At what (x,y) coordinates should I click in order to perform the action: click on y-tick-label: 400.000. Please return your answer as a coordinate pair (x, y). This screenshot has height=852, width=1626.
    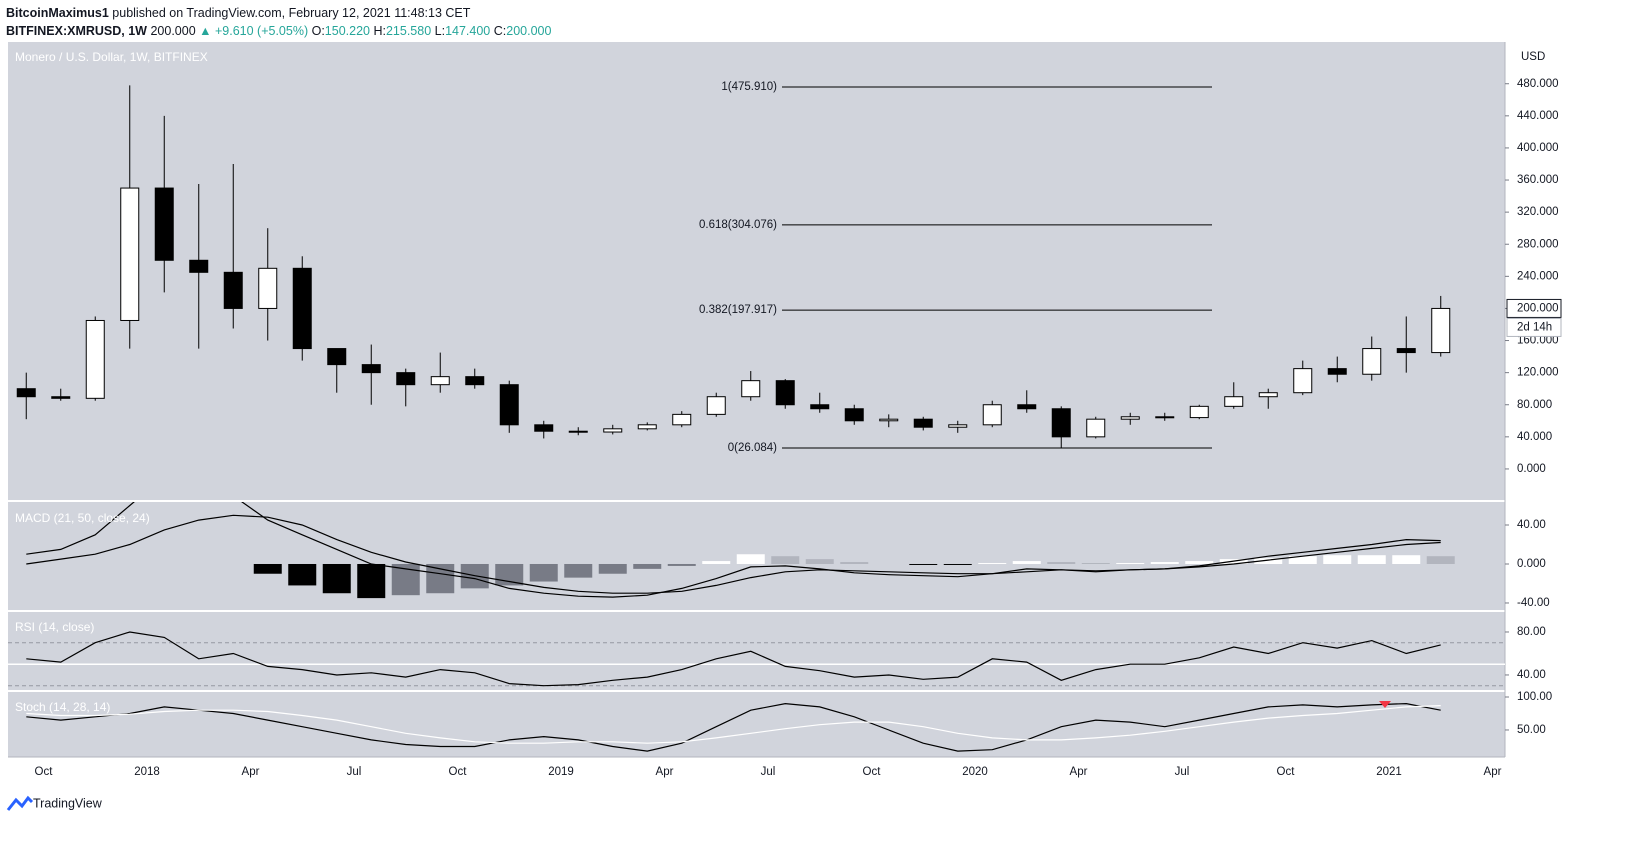
    Looking at the image, I should click on (1538, 148).